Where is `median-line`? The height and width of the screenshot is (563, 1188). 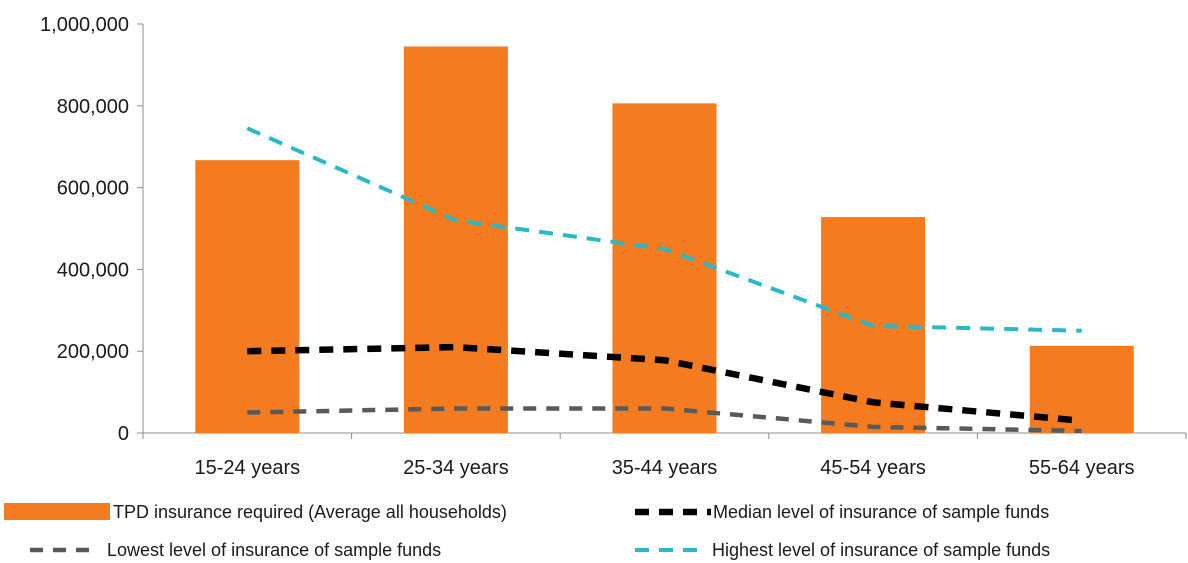
median-line is located at coordinates (664, 383).